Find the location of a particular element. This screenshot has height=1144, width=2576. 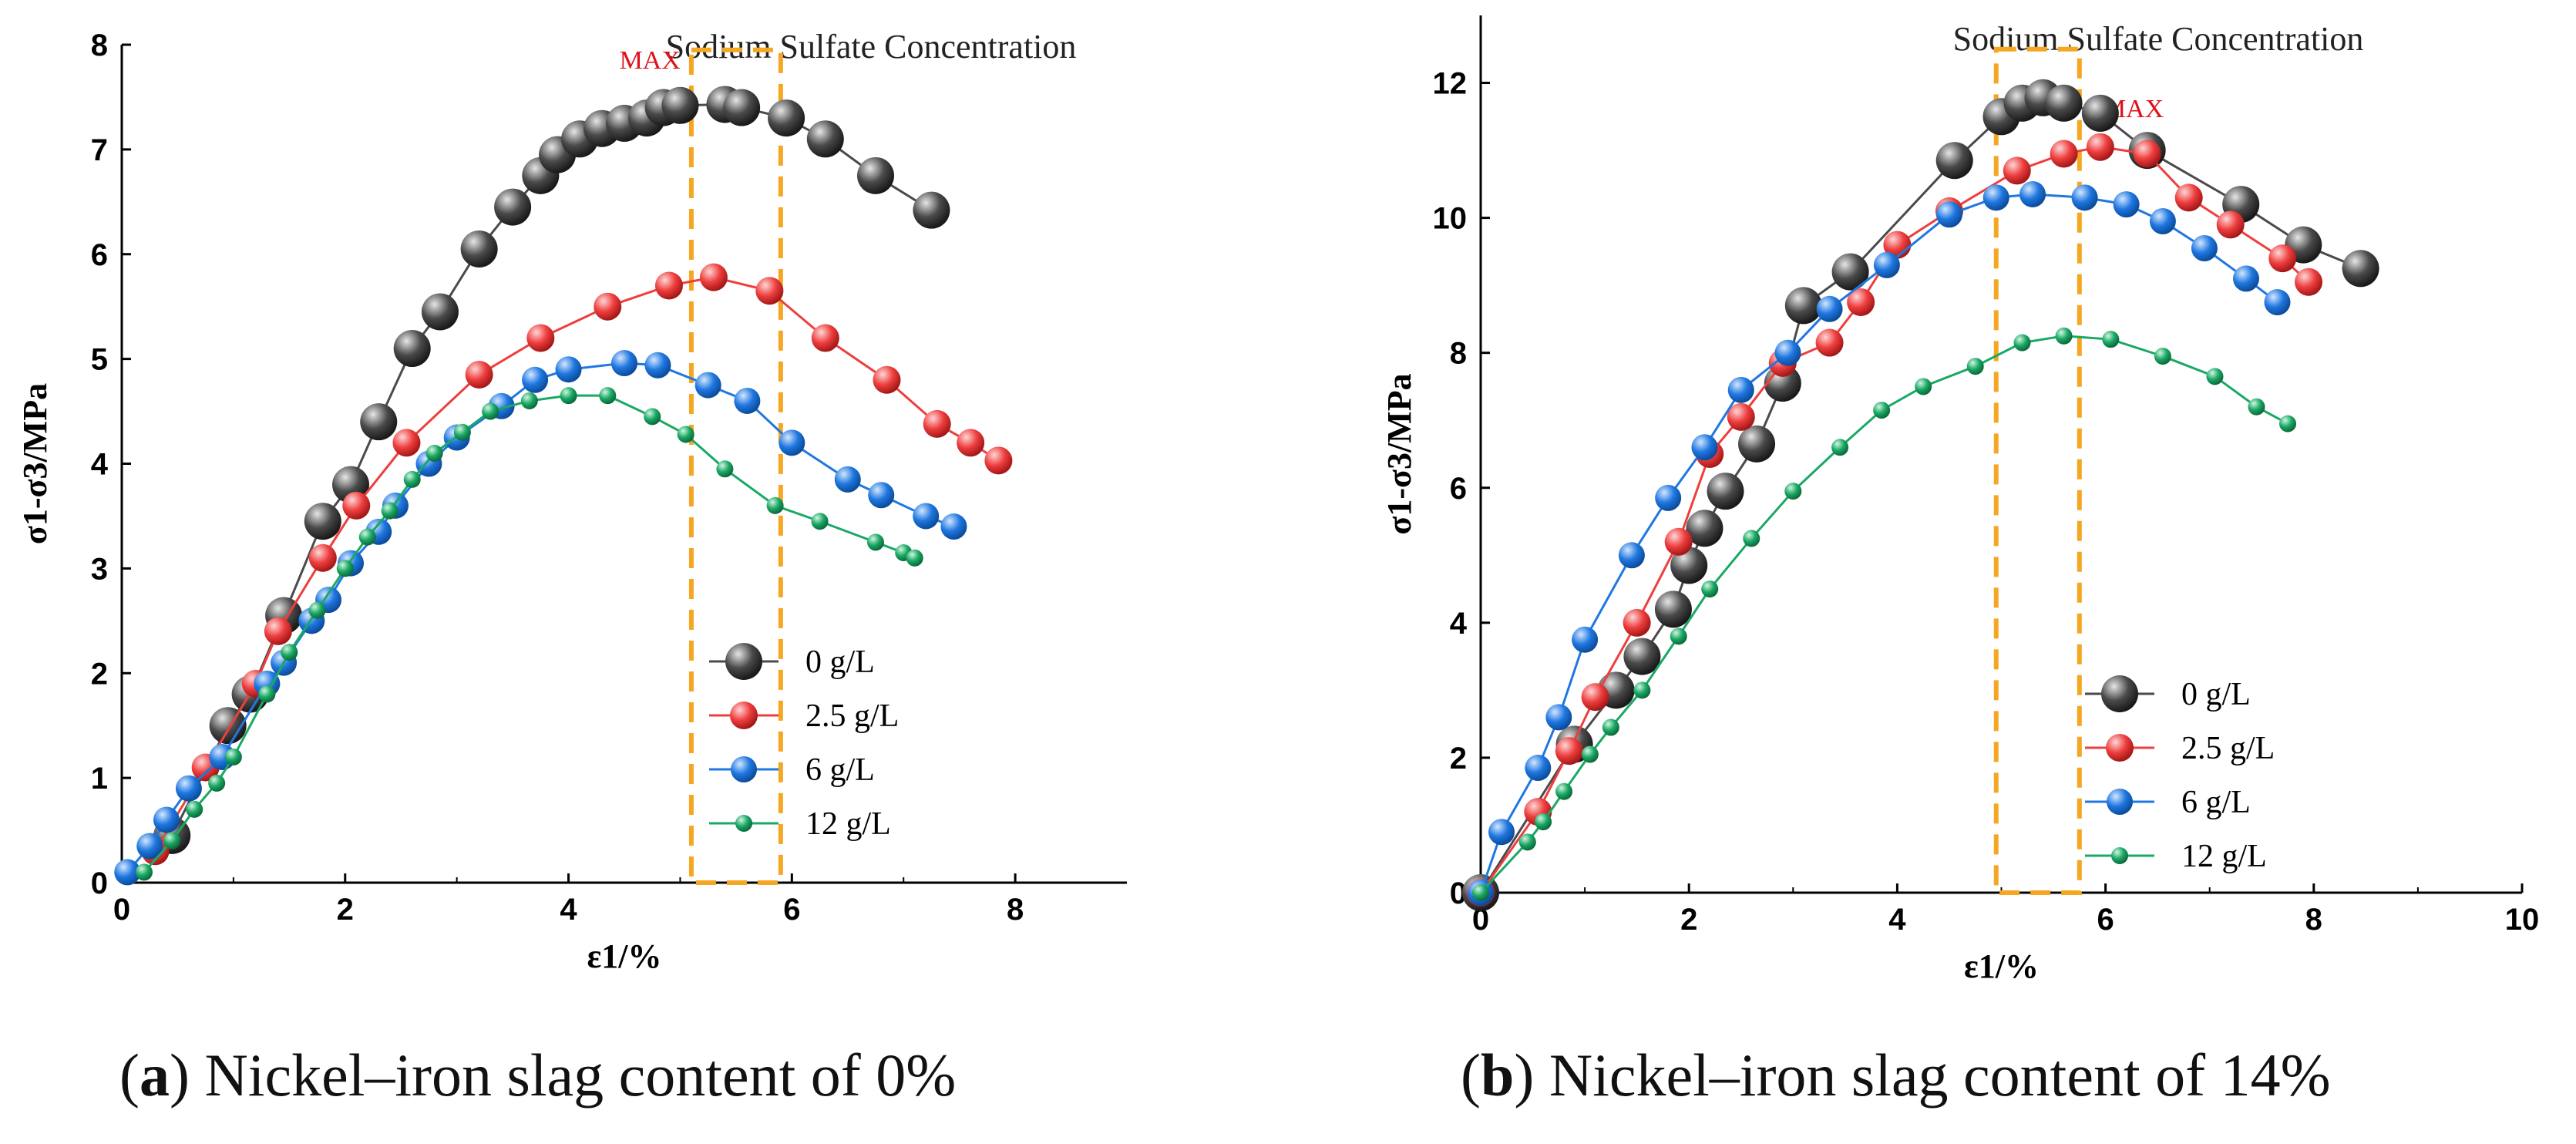

chart-a-xtick-label: 8 is located at coordinates (1015, 910).